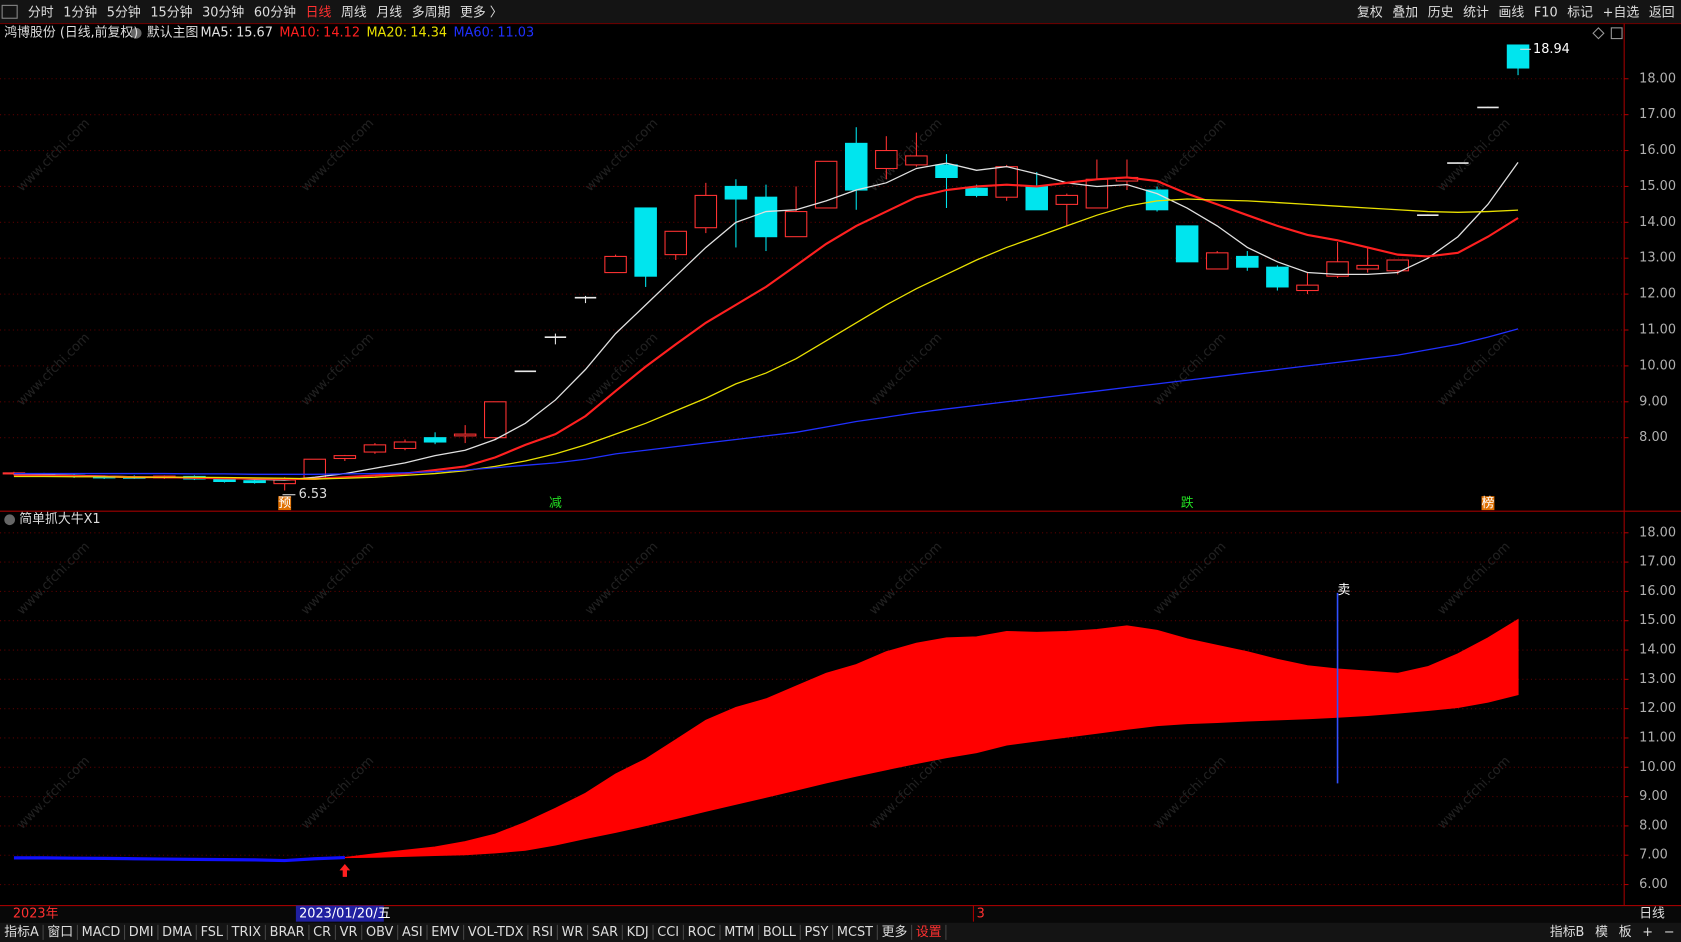  I want to click on indicator-tab: KDJ, so click(638, 932).